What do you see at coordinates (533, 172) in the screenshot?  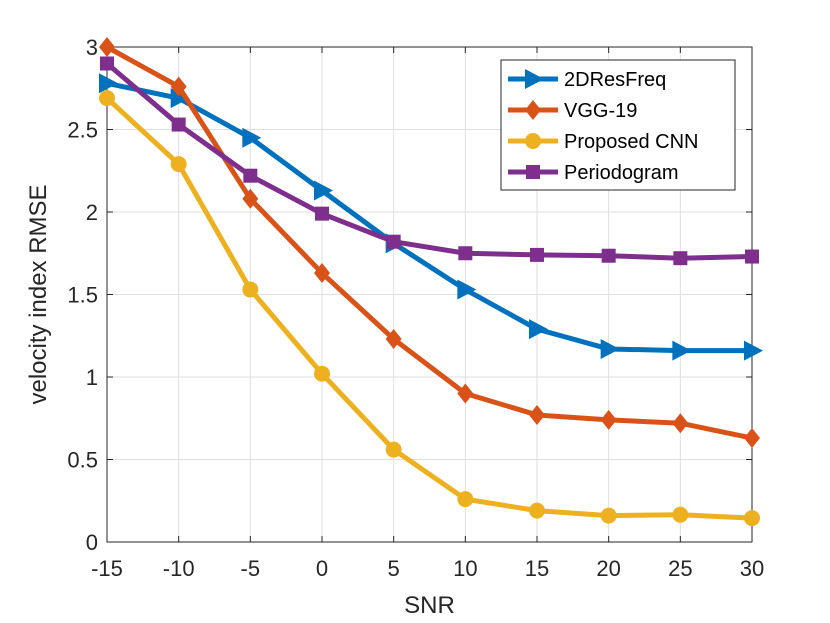 I see `legend-marker-periodogram` at bounding box center [533, 172].